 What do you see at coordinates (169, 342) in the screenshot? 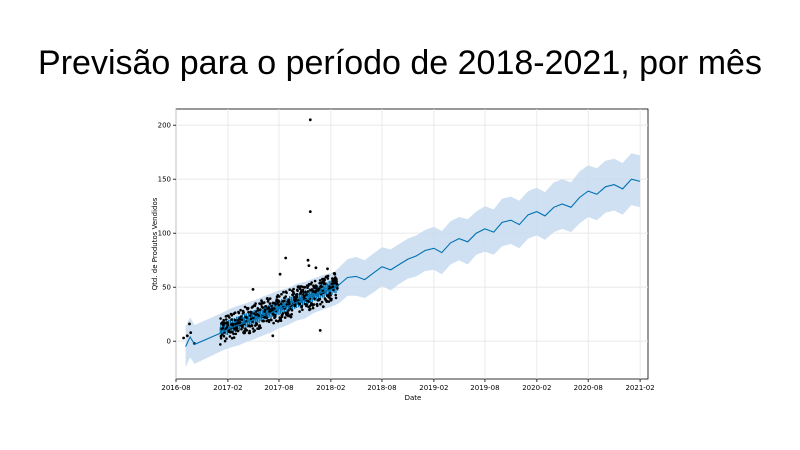
I see `y-tick-label: 0` at bounding box center [169, 342].